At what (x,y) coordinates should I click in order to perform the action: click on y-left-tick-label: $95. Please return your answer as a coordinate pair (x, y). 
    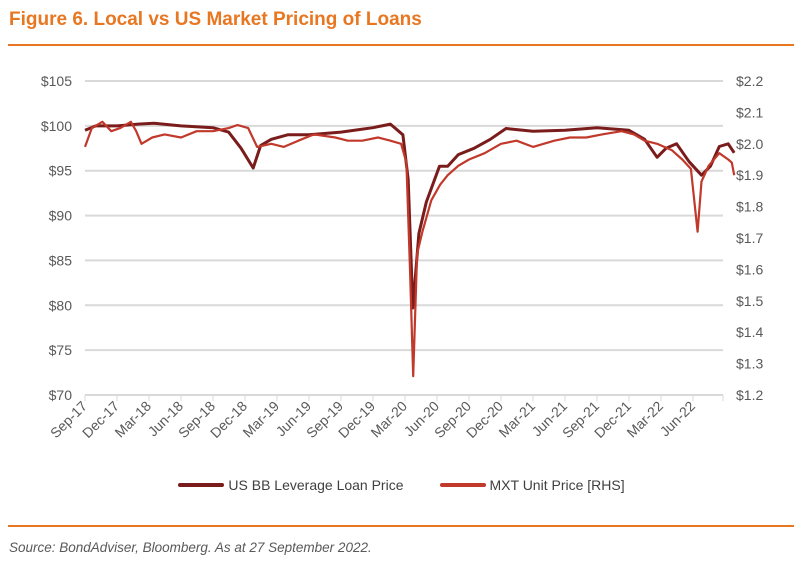
    Looking at the image, I should click on (61, 171).